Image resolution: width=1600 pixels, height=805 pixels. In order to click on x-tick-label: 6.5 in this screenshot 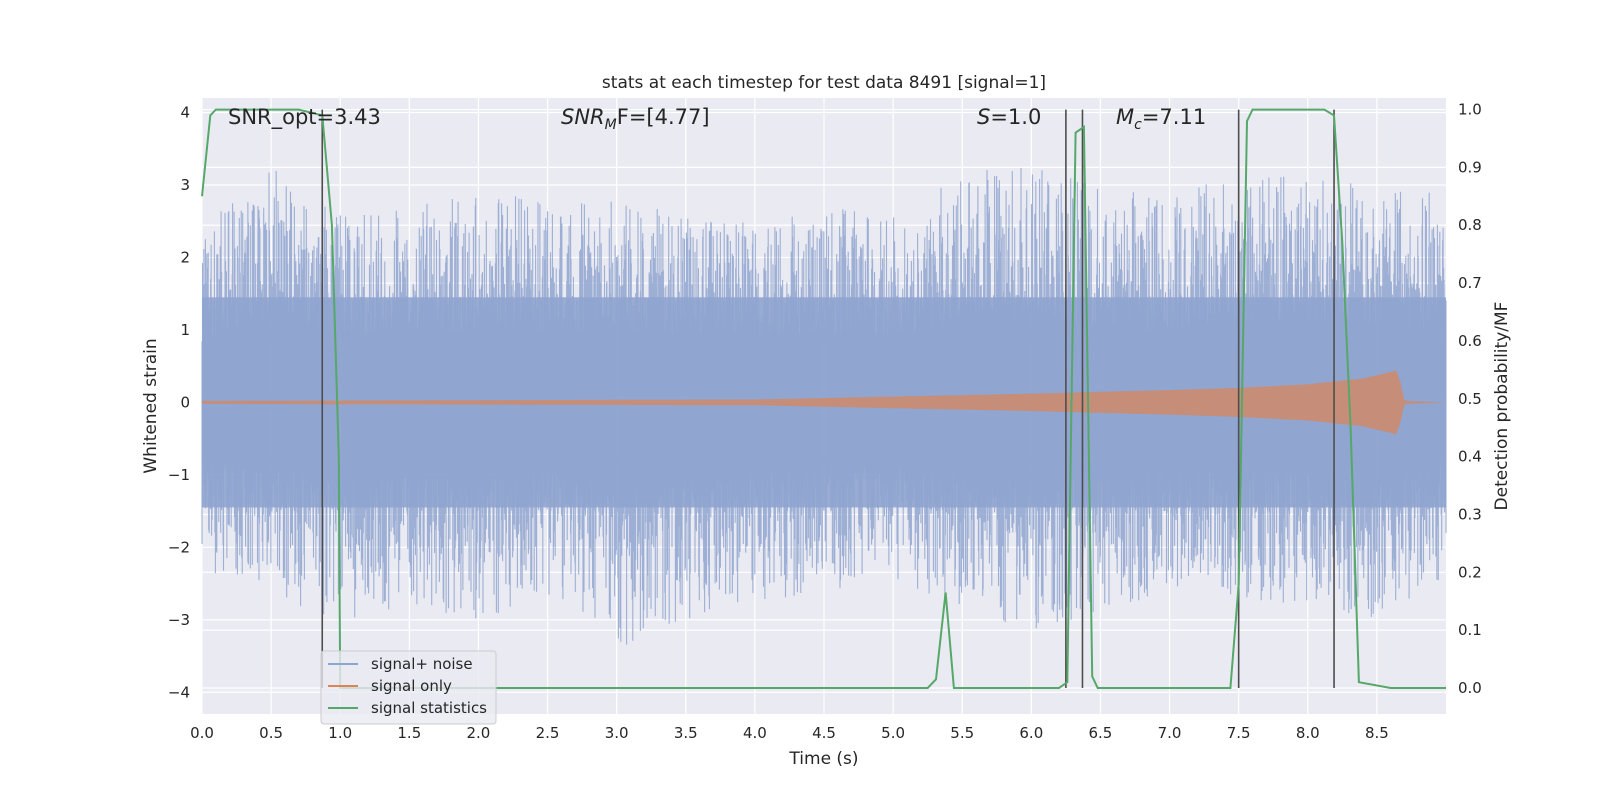, I will do `click(1101, 733)`.